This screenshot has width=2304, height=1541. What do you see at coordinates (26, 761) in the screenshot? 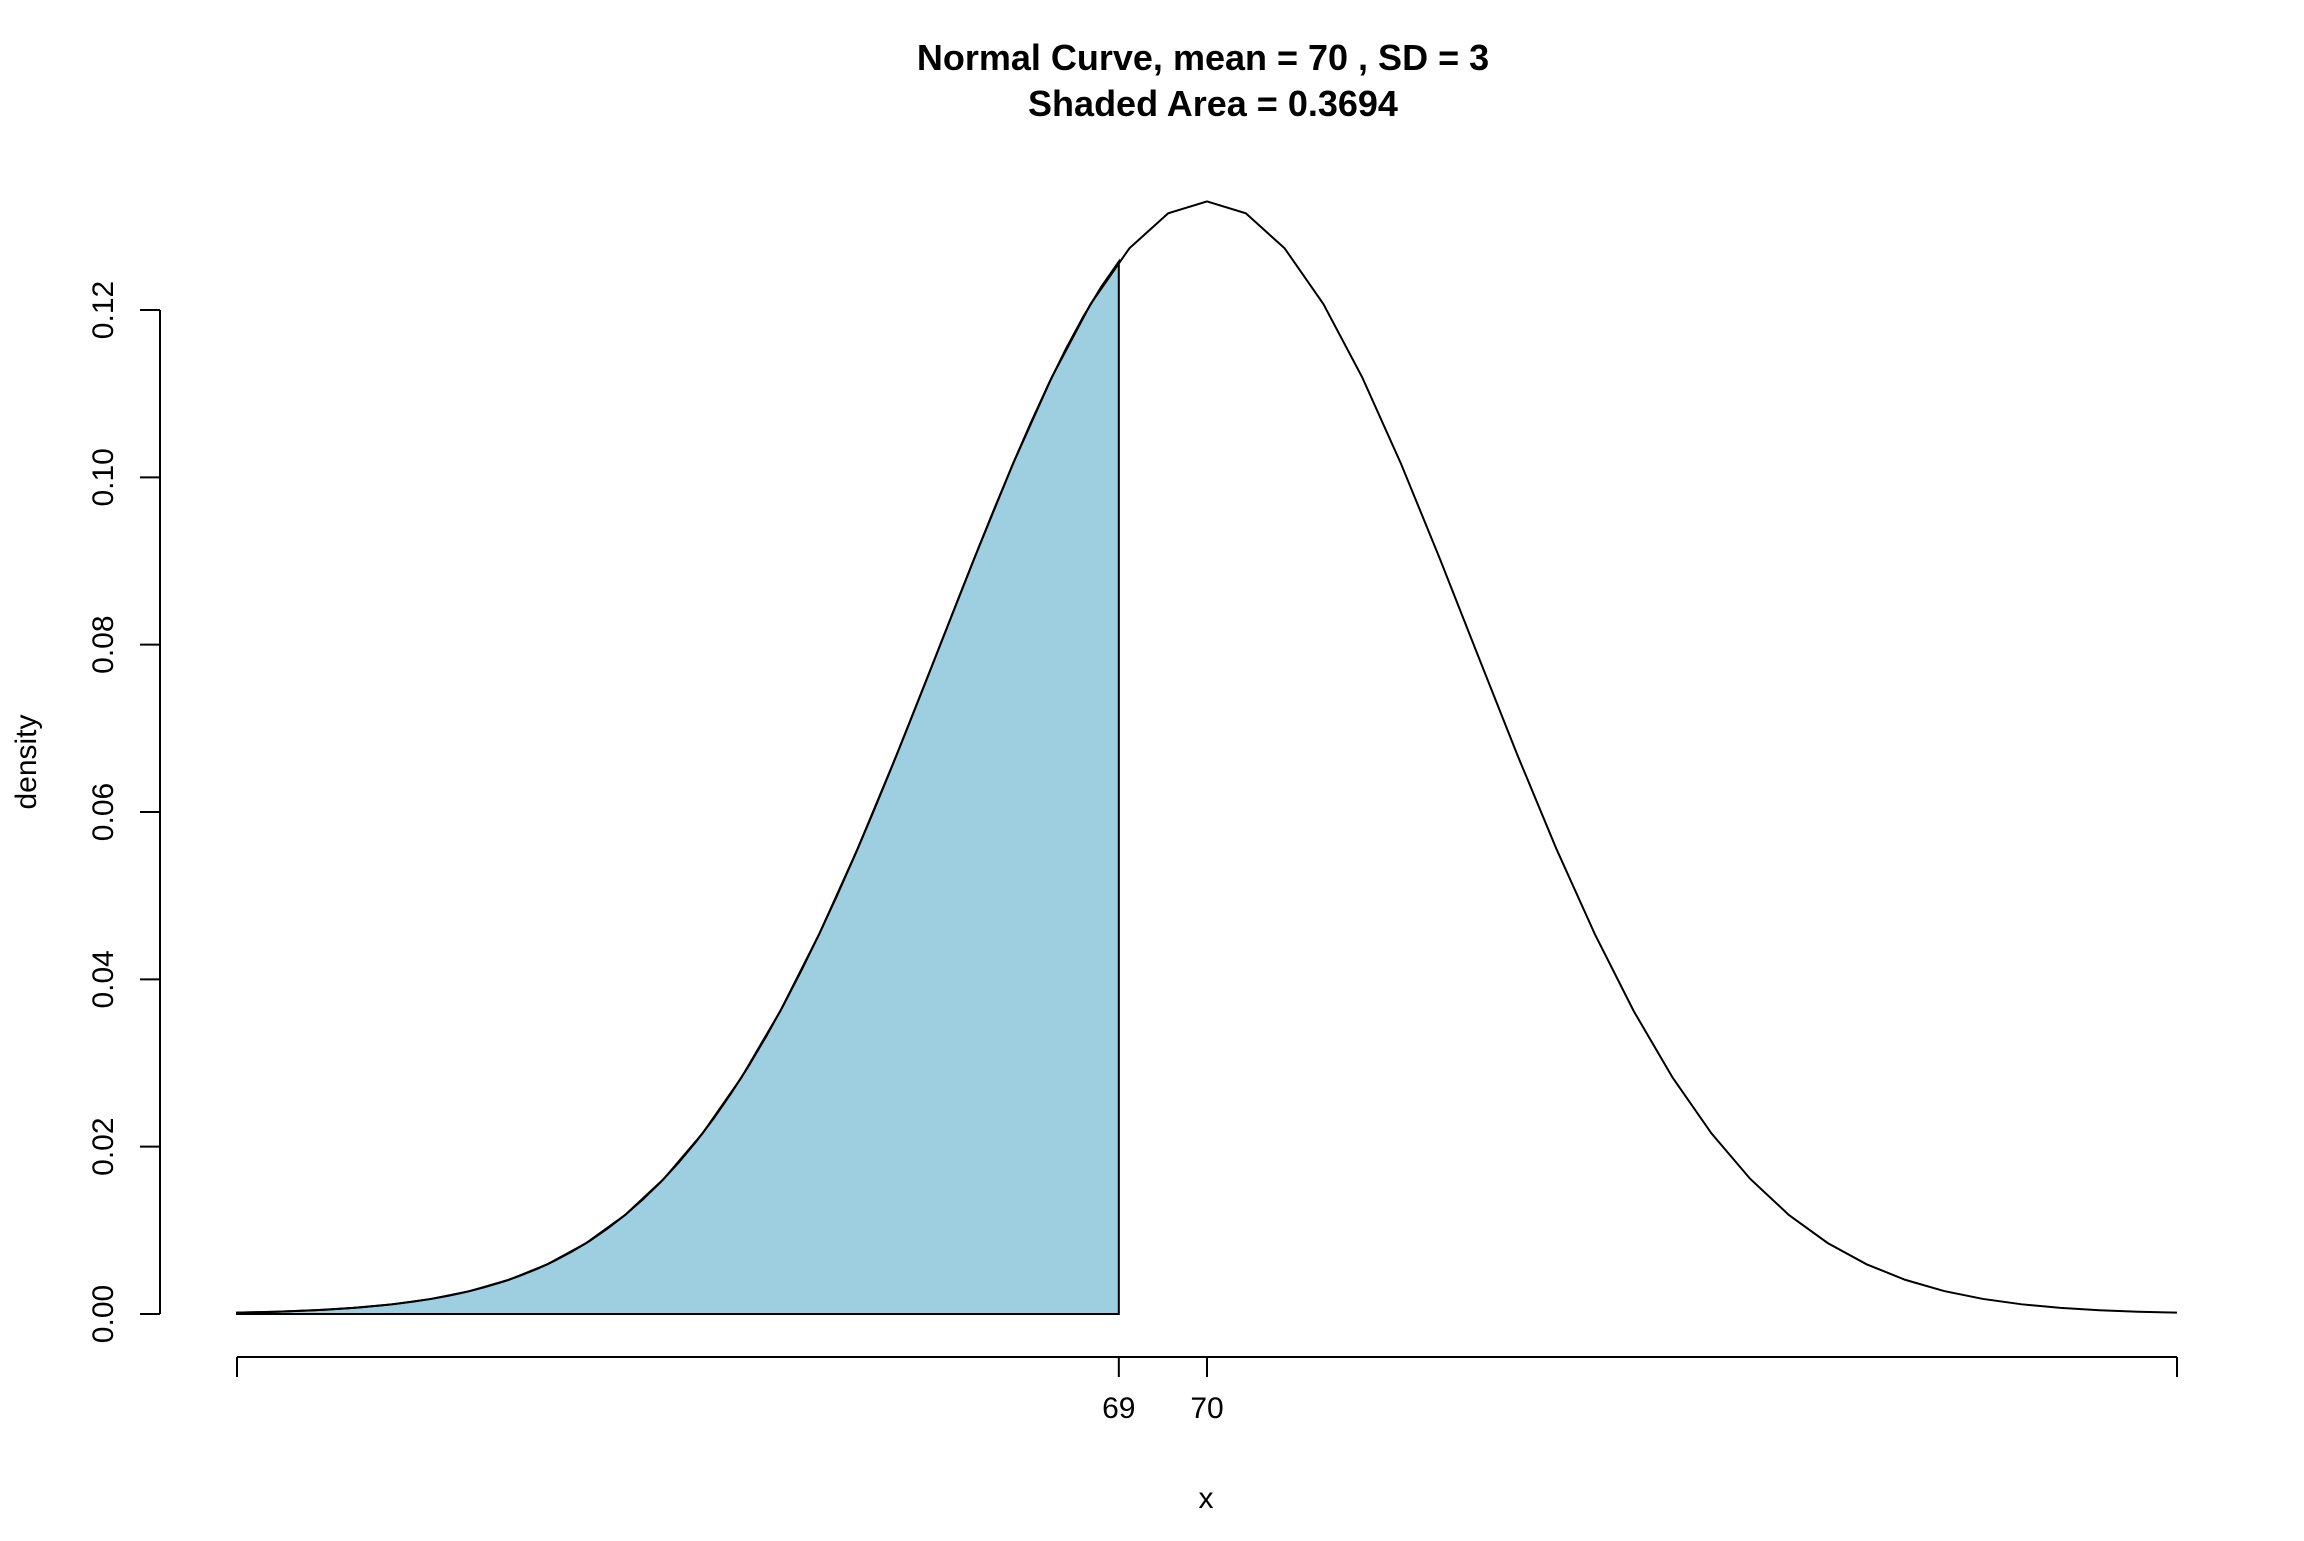
I see `y-axis-label: density` at bounding box center [26, 761].